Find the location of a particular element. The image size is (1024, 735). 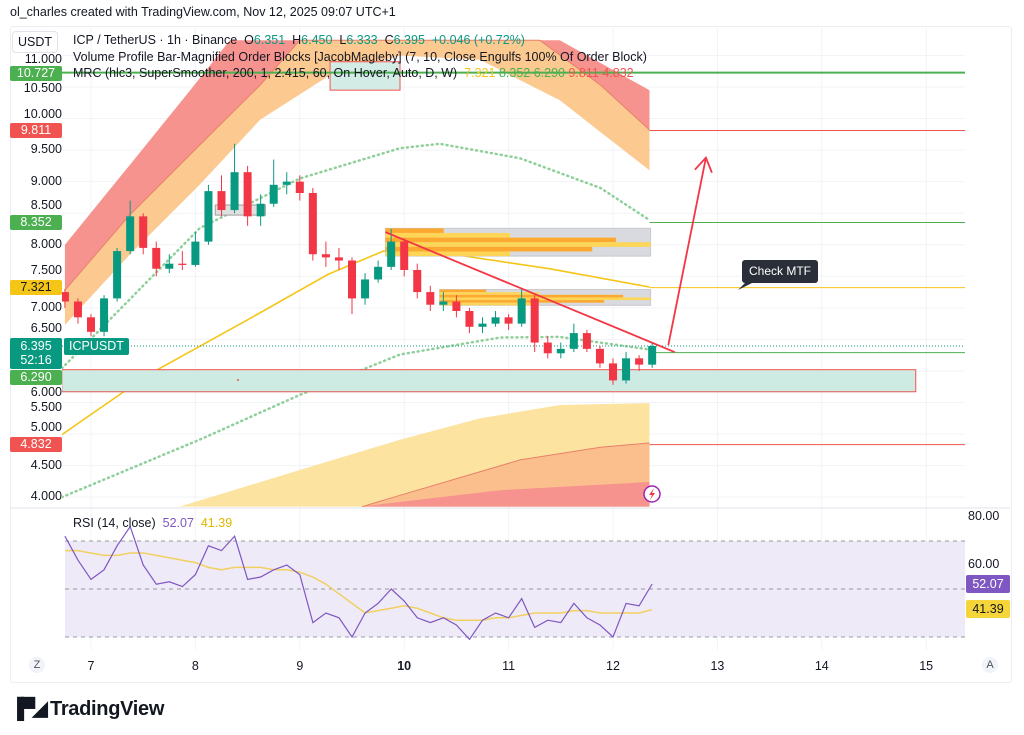

ticker-label: ICPUSDT is located at coordinates (96, 346).